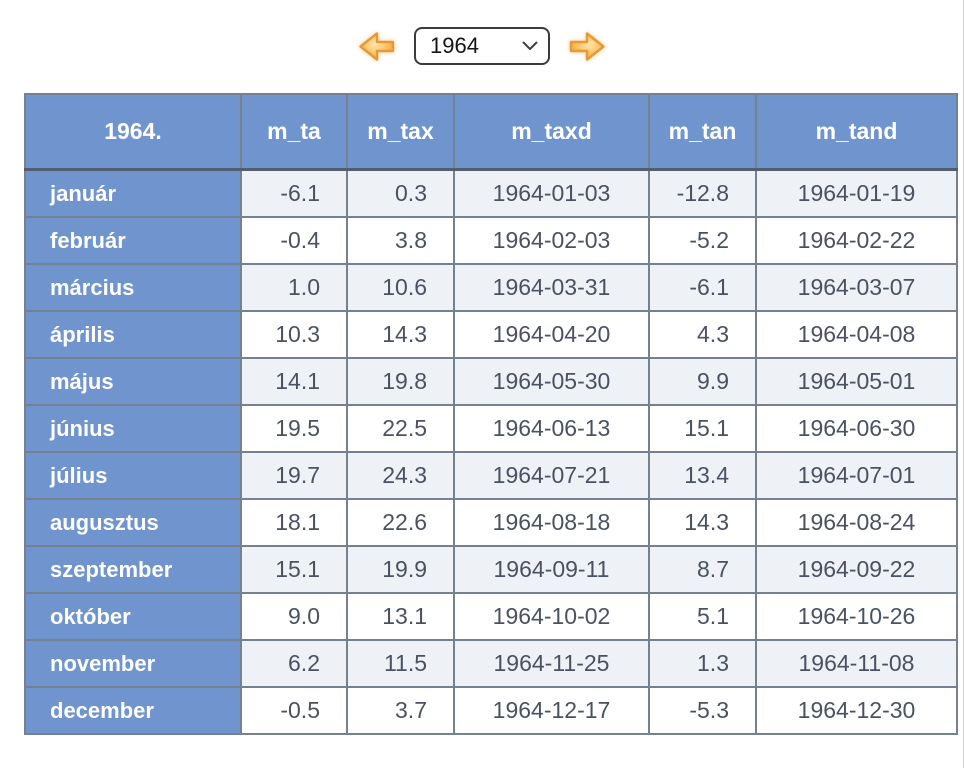 The height and width of the screenshot is (768, 964). Describe the element at coordinates (294, 193) in the screenshot. I see `m_ta-cell: -6.1` at that location.